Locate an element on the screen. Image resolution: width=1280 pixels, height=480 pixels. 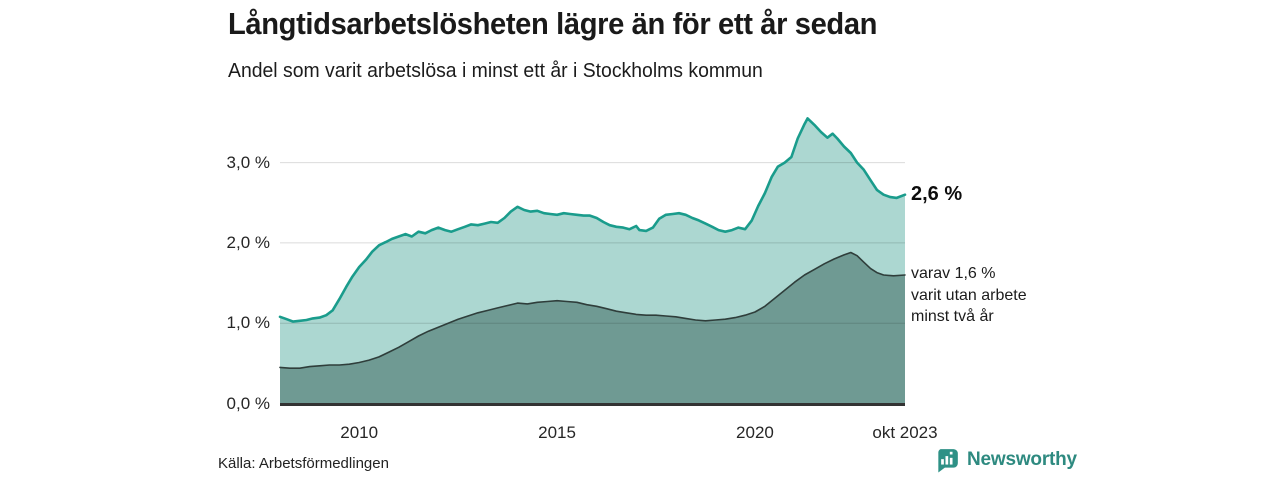
newsworthy-speech-bubble-bar-chart-icon is located at coordinates (947, 460).